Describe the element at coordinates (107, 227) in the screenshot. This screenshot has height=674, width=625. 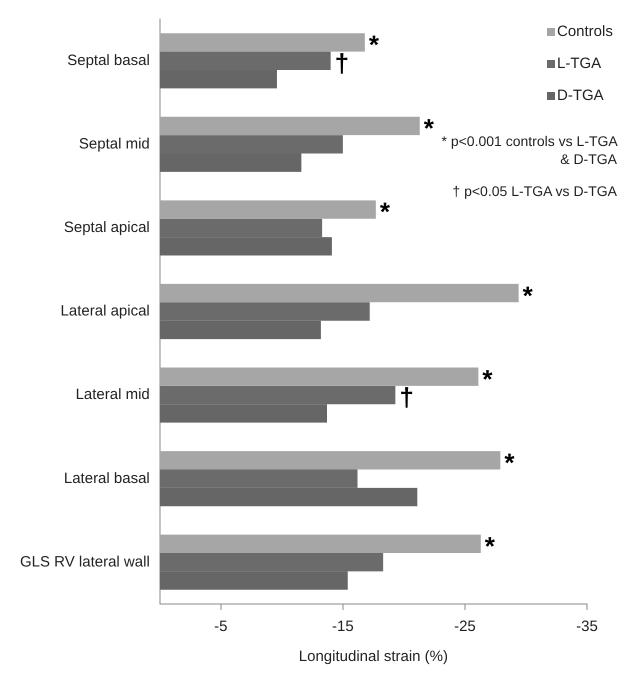
I see `y-tick-label: Septal apical` at that location.